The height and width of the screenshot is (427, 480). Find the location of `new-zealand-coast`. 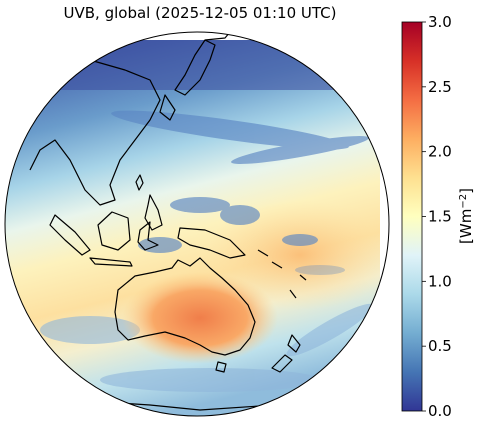

new-zealand-coast is located at coordinates (294, 343).